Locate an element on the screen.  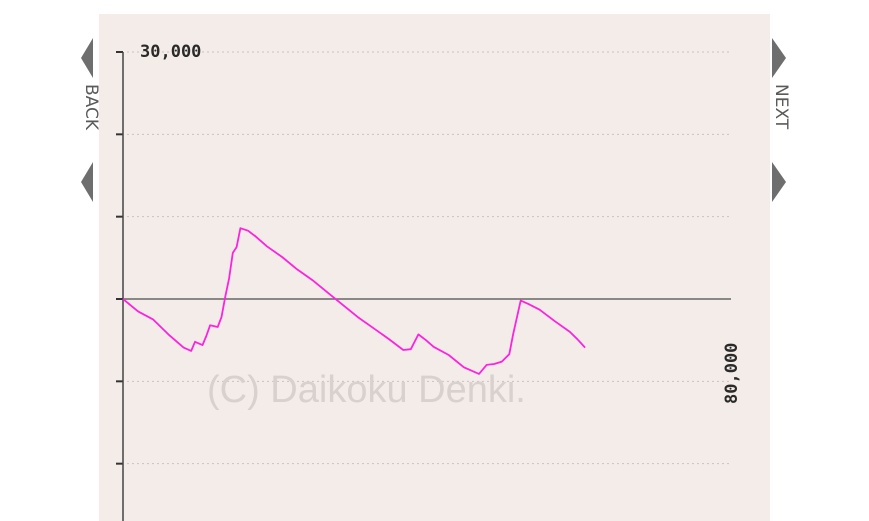
next-arrow-up-icon is located at coordinates (779, 58).